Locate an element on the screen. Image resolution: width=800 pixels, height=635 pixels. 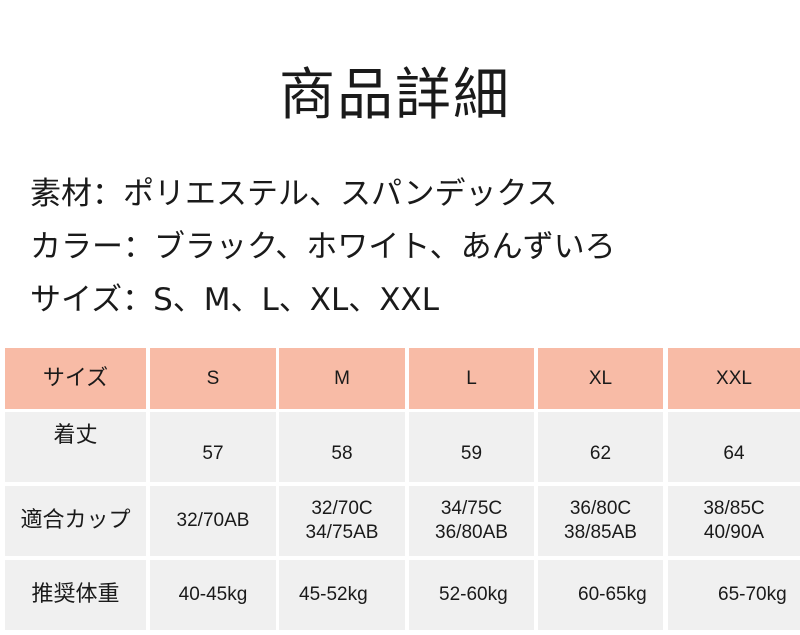
cell-text: XL is located at coordinates (600, 378).